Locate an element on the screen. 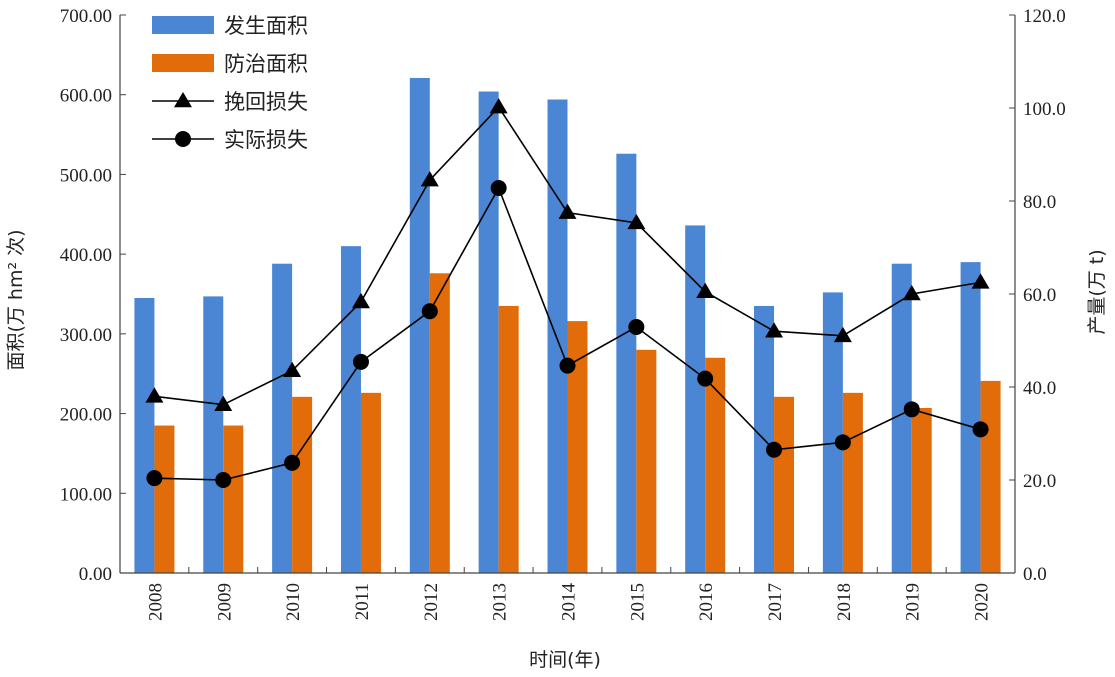  x-tick-label-2011: 2011 is located at coordinates (362, 601).